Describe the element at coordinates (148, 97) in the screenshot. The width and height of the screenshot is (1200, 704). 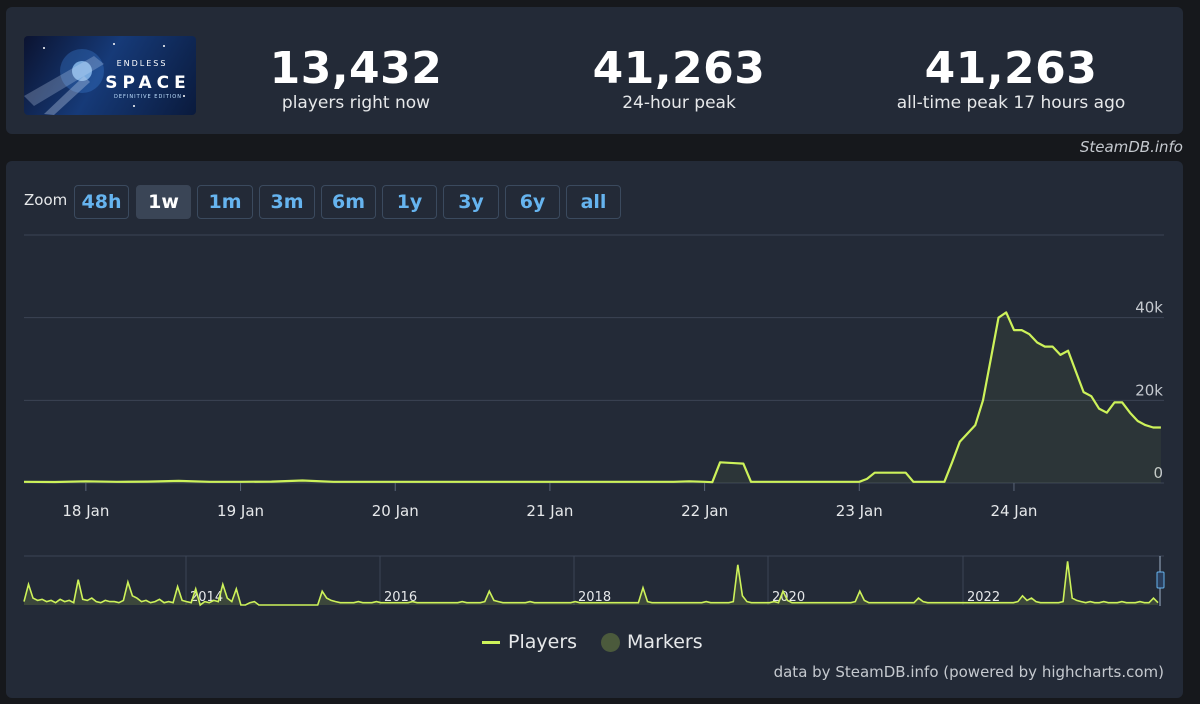
I see `logo-edition: DEFINITIVE EDITION` at that location.